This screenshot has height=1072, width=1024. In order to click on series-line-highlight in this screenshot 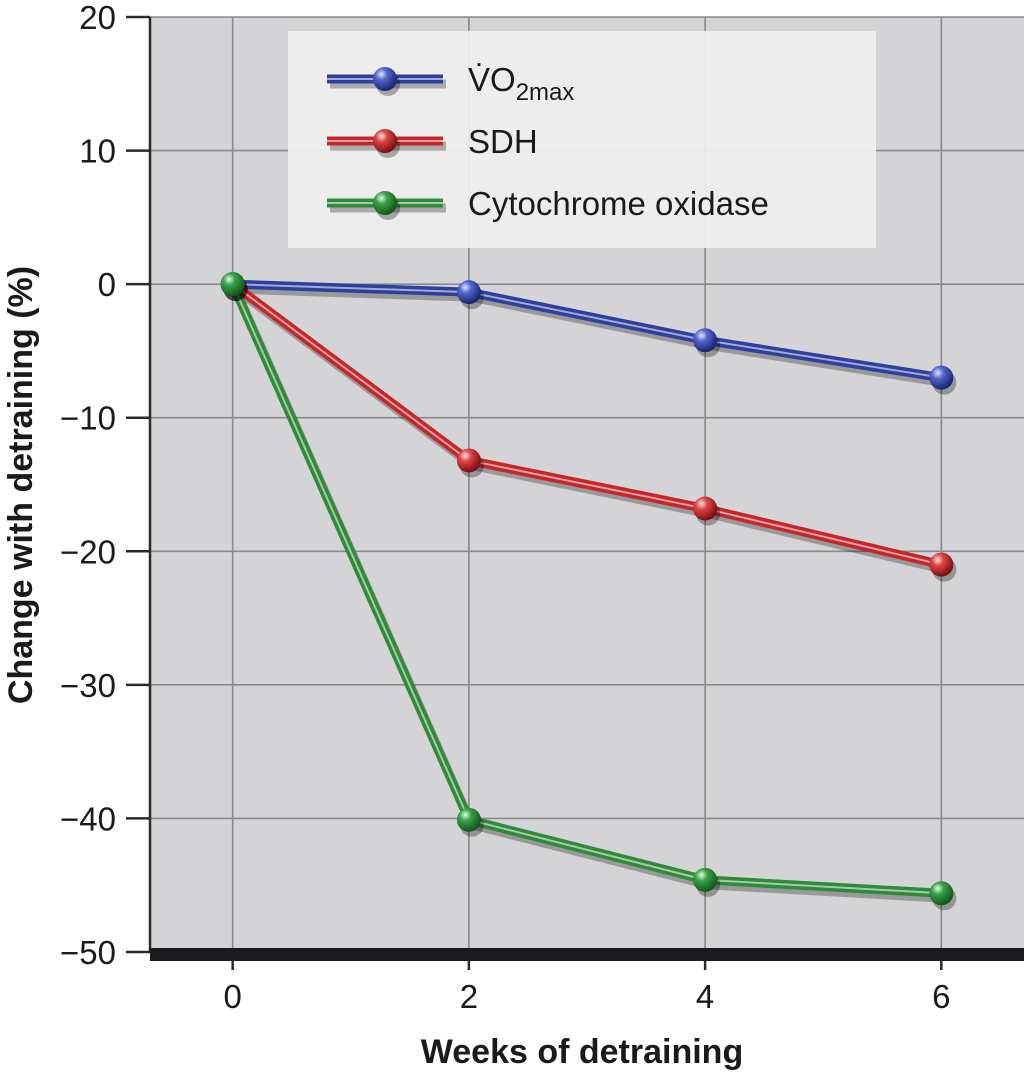, I will do `click(587, 331)`.